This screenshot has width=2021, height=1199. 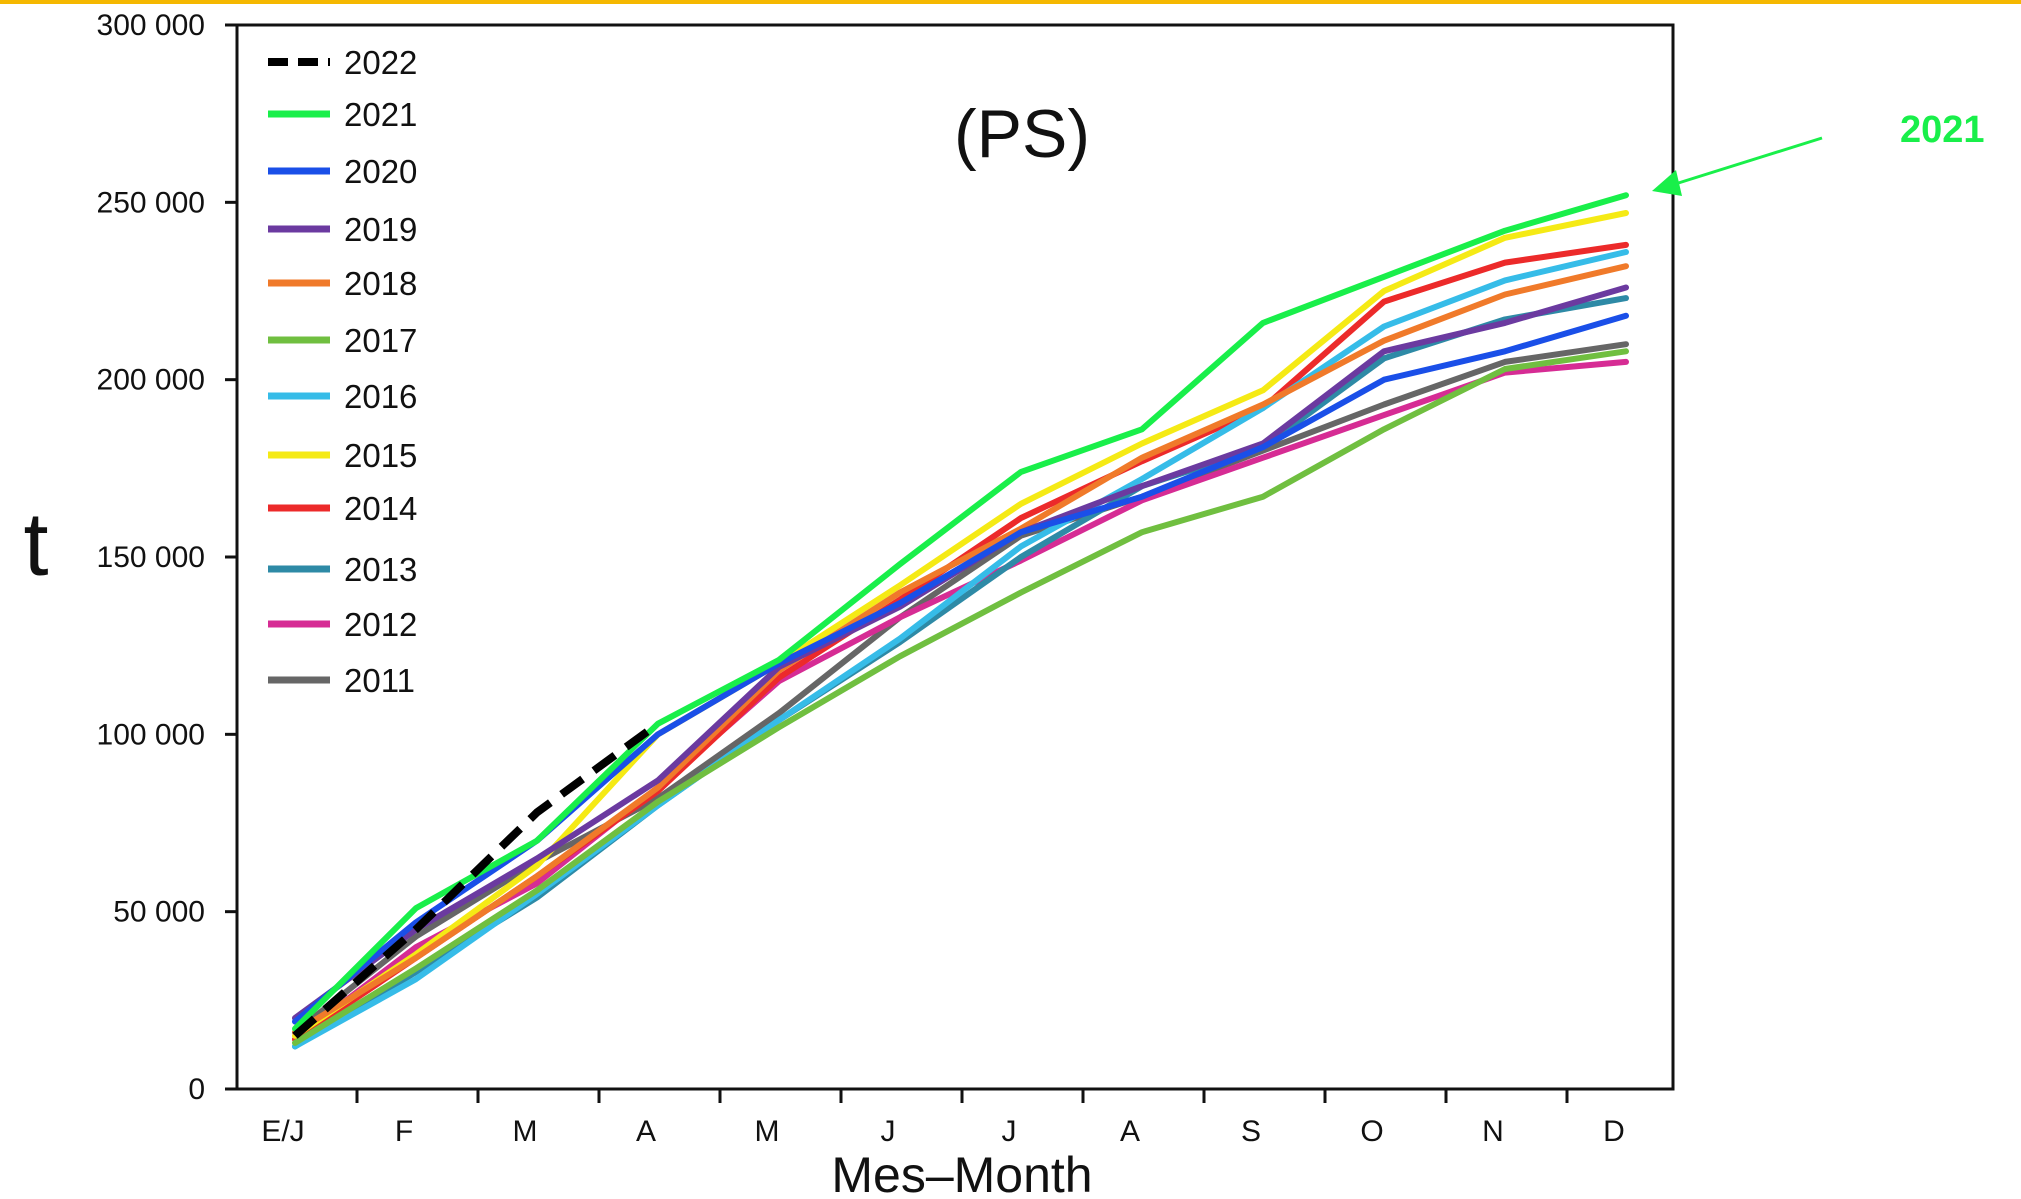 What do you see at coordinates (380, 340) in the screenshot?
I see `legend-label-2017: 2017` at bounding box center [380, 340].